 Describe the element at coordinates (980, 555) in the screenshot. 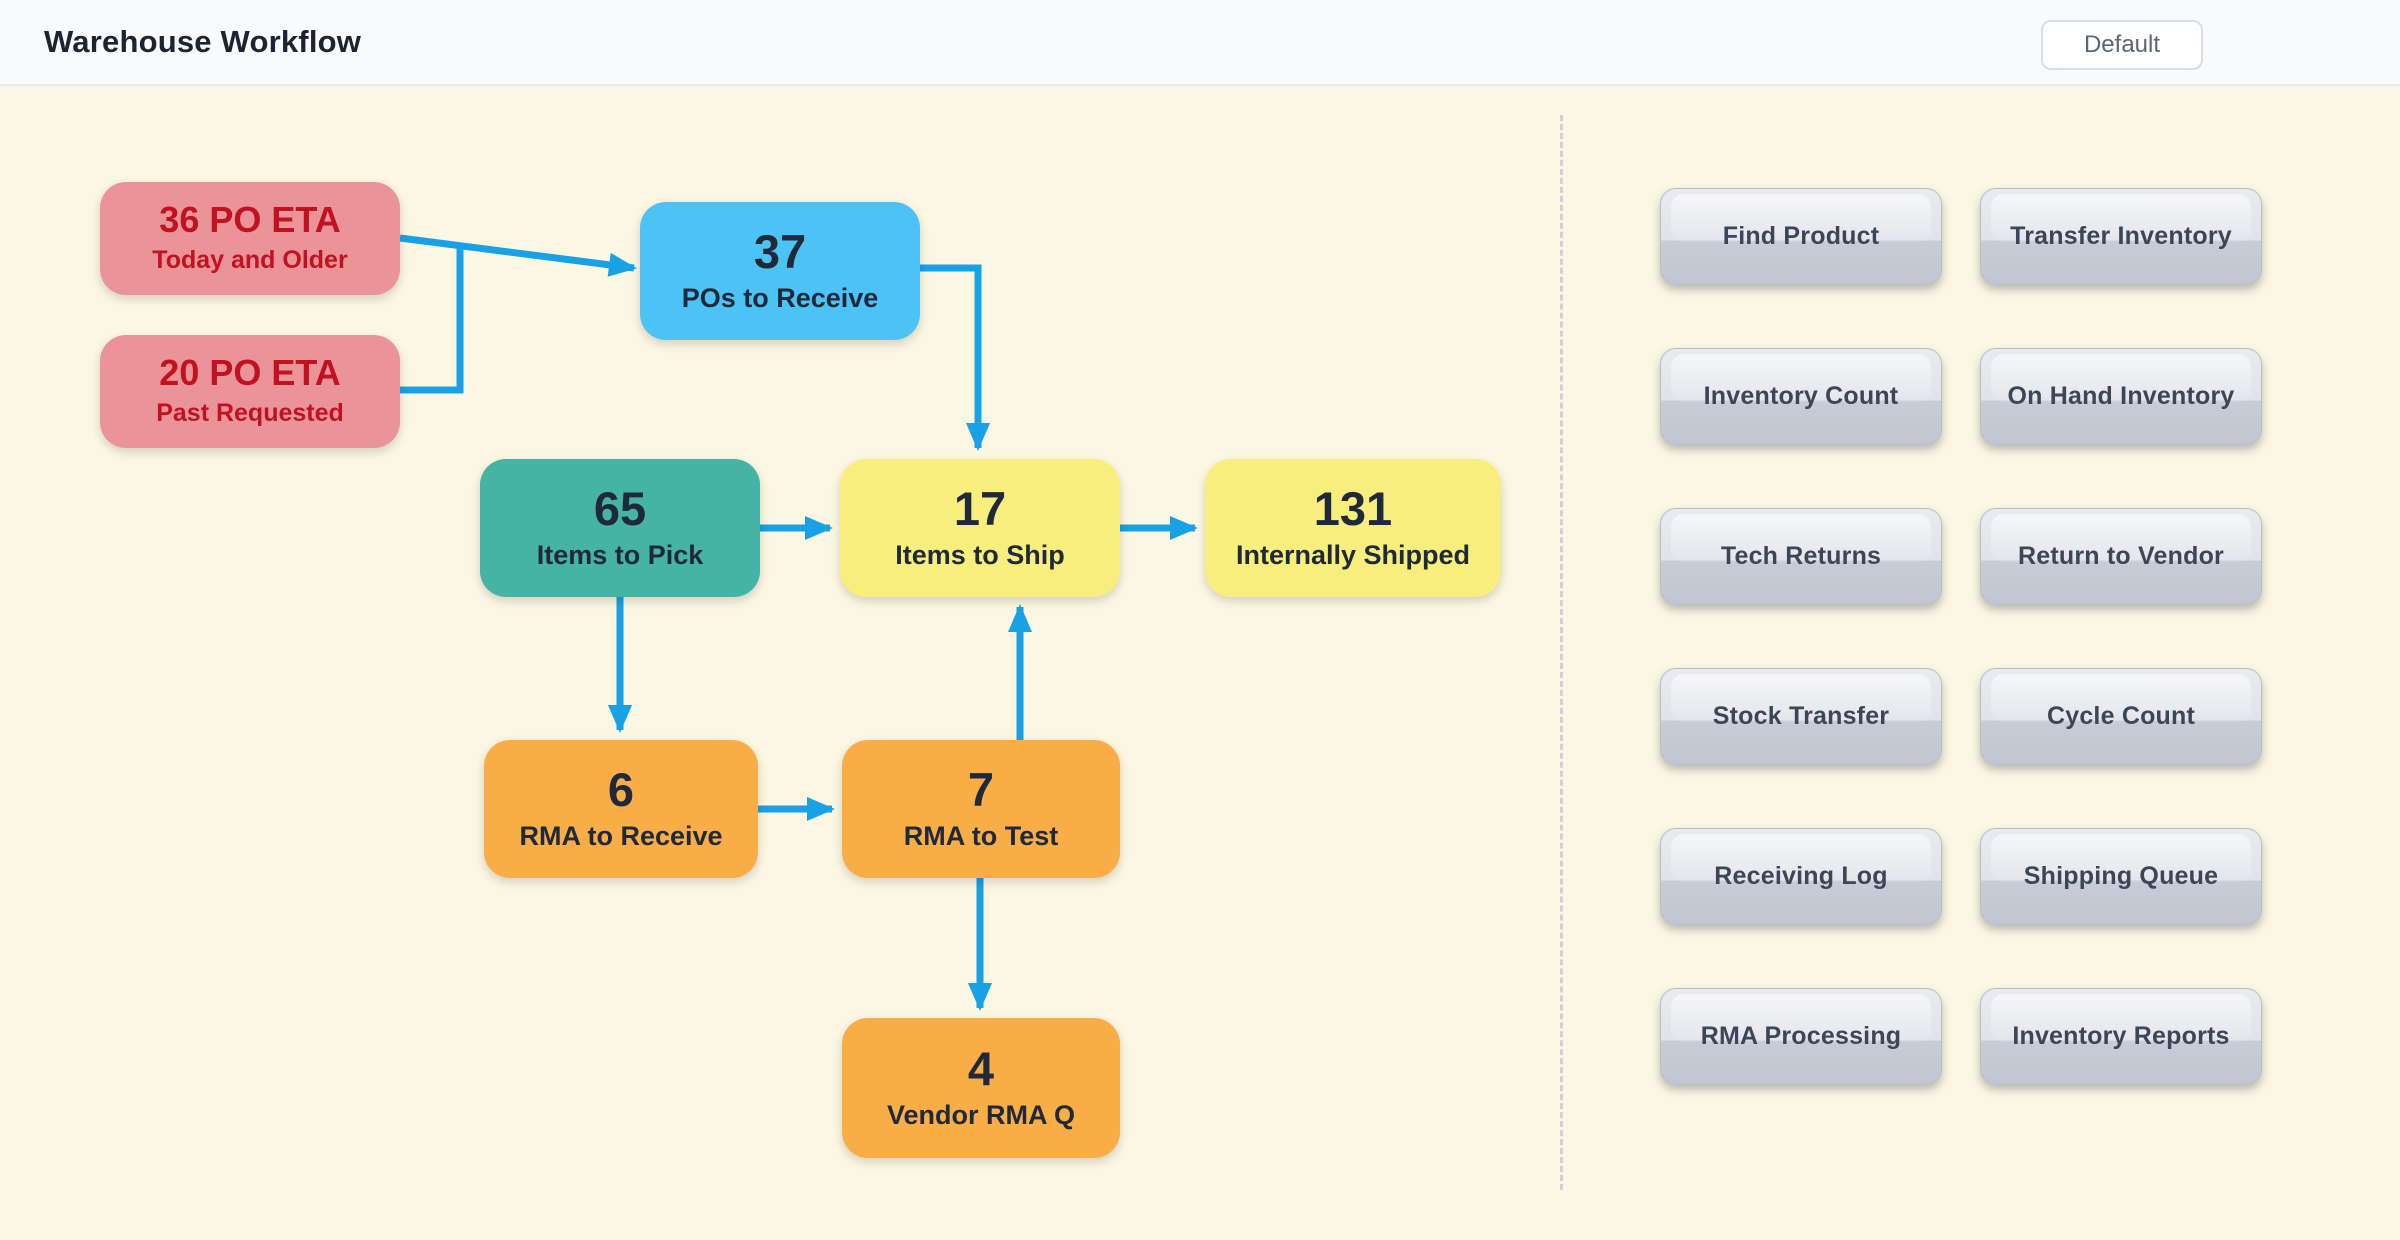

I see `node-label: Items to Ship` at that location.